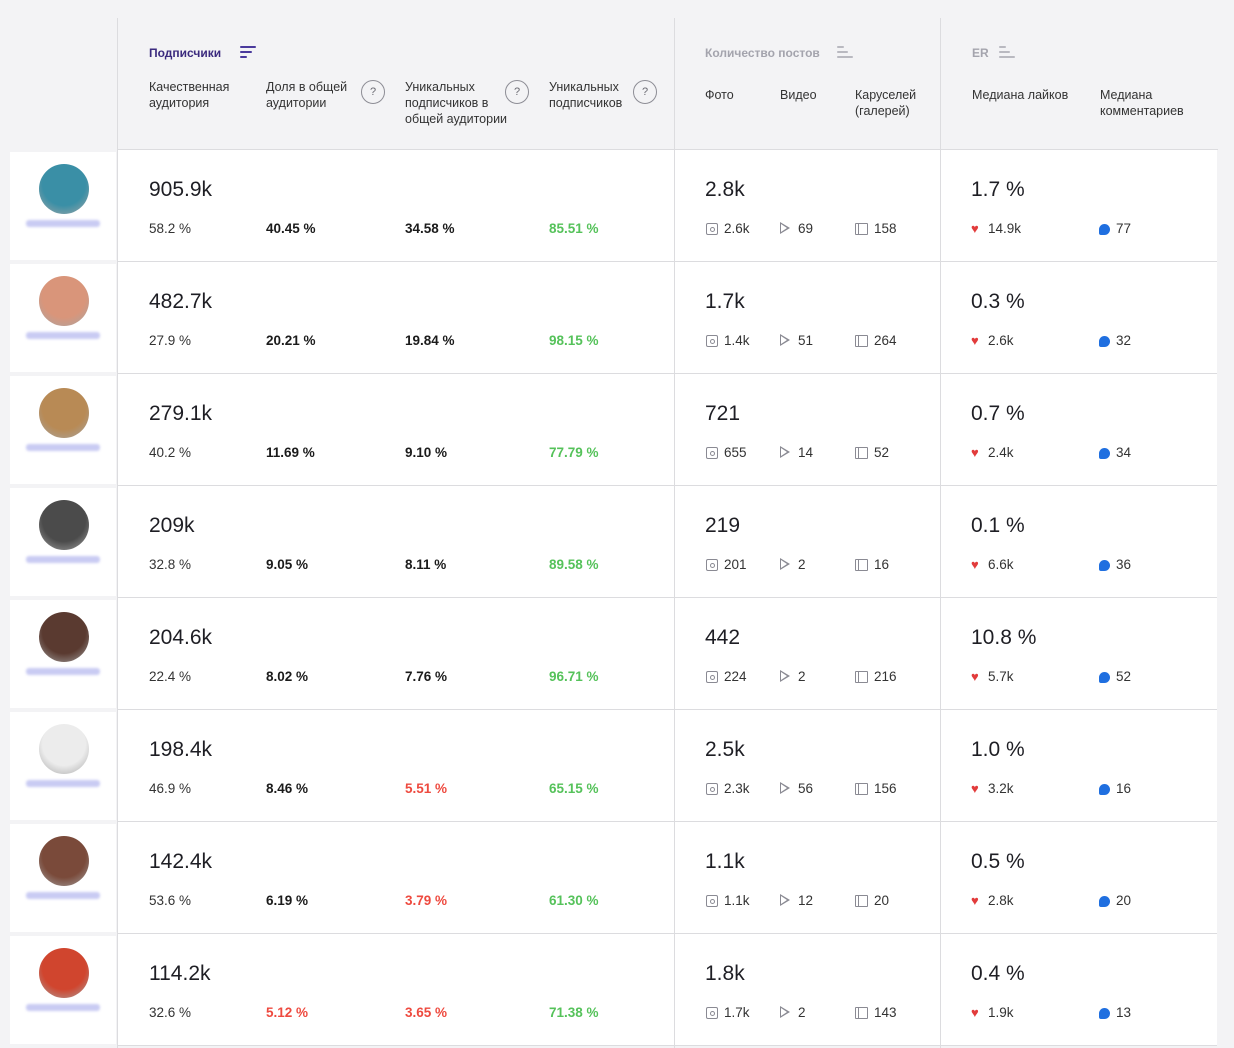 The width and height of the screenshot is (1234, 1048). Describe the element at coordinates (291, 340) in the screenshot. I see `share-total-value: 20.21 %` at that location.